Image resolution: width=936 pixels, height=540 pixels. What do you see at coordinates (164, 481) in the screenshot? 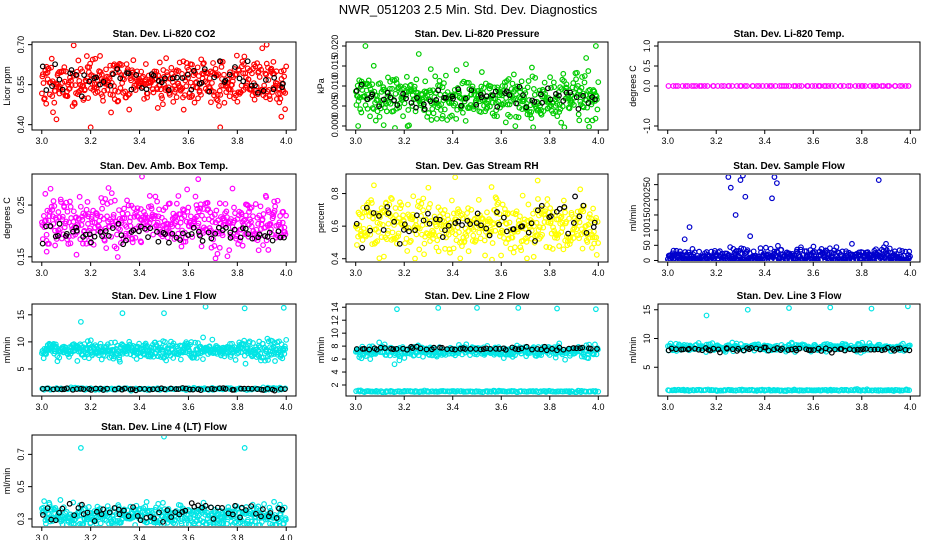
I see `plot-frame` at bounding box center [164, 481].